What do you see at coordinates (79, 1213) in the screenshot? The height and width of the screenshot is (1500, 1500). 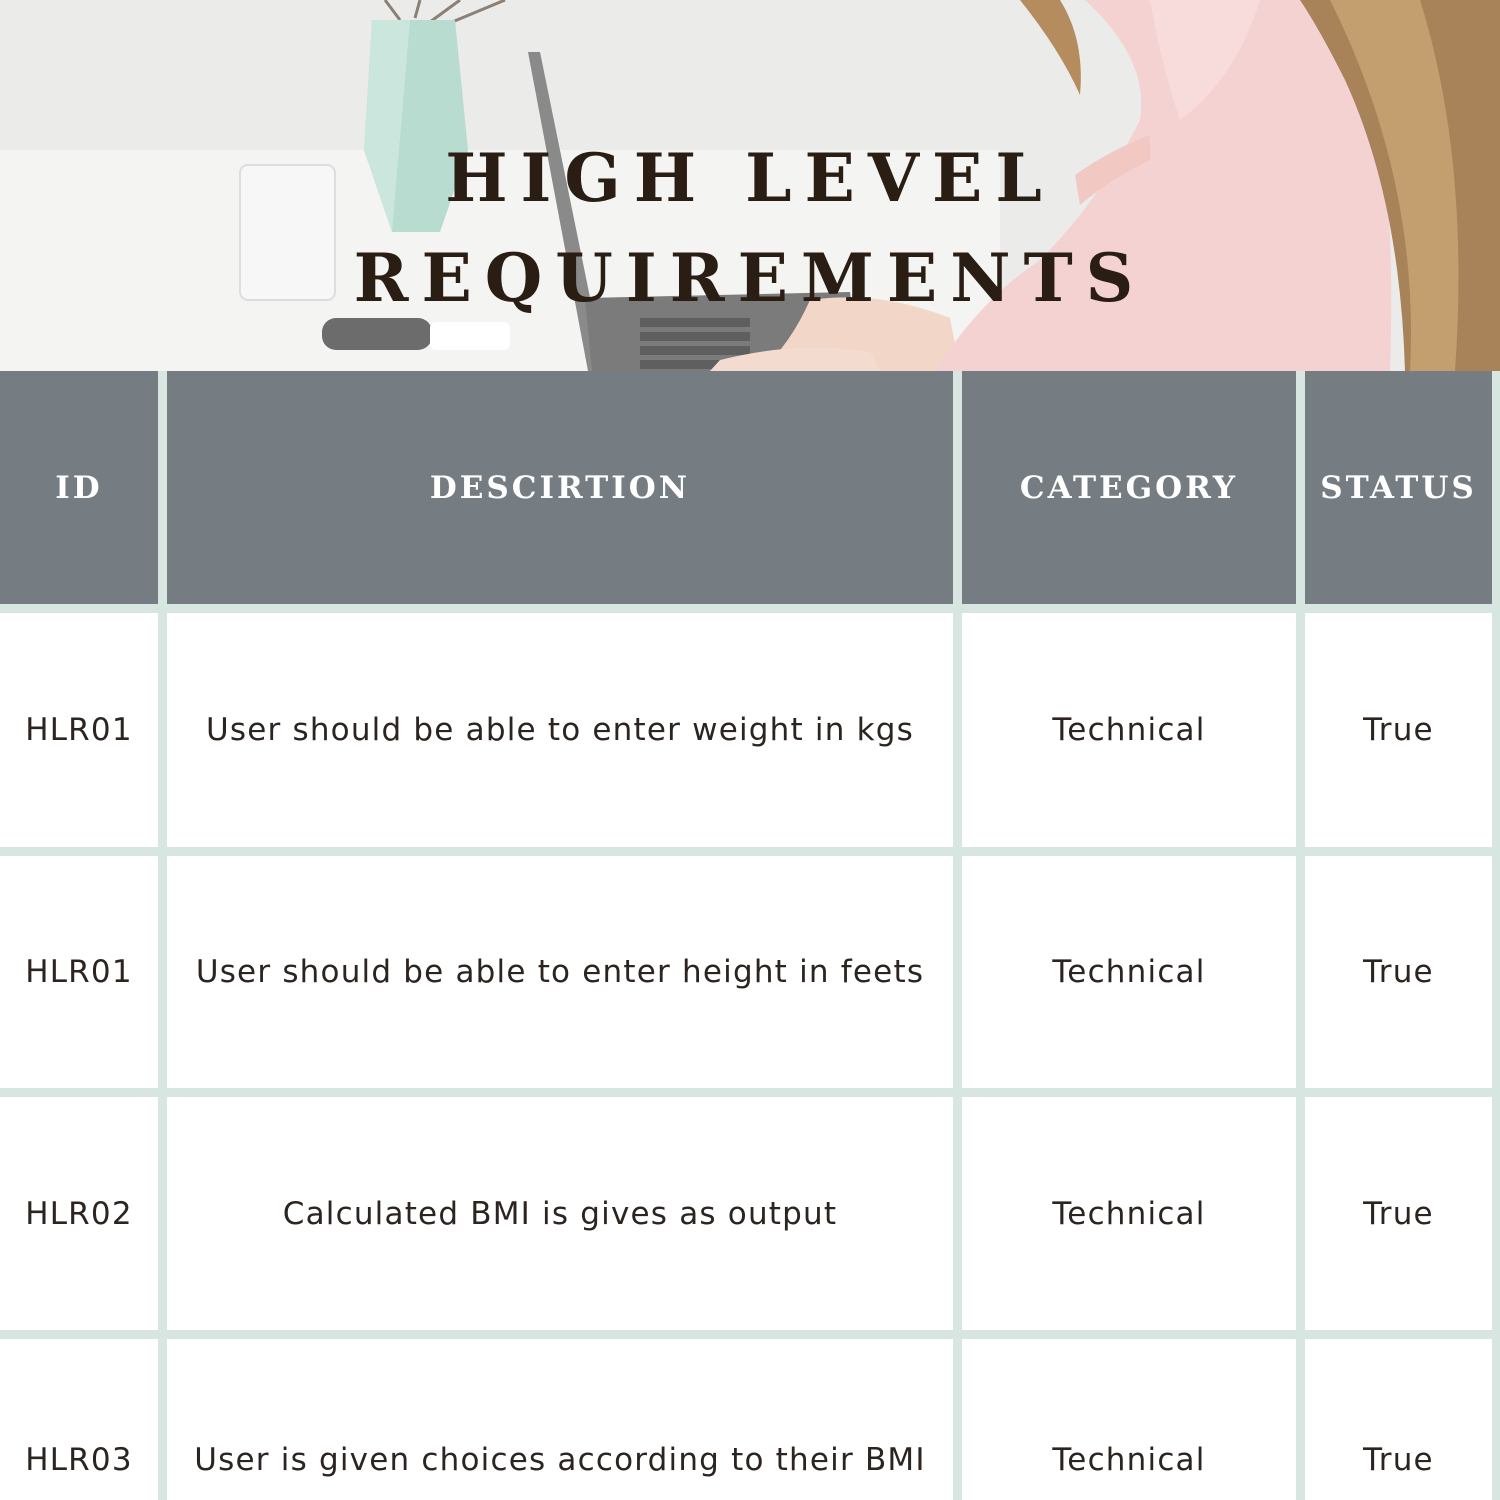 I see `table-cell-id: HLR02` at bounding box center [79, 1213].